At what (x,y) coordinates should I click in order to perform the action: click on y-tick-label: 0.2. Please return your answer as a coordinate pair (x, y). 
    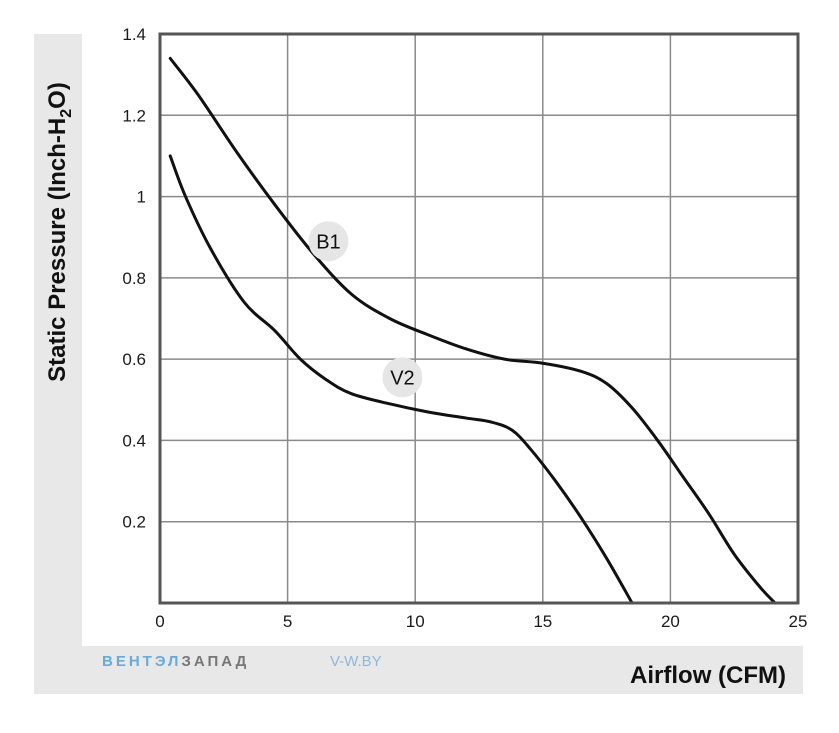
    Looking at the image, I should click on (134, 522).